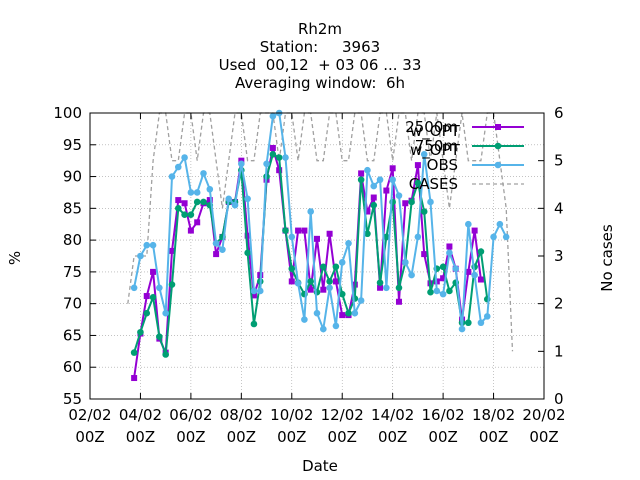  Describe the element at coordinates (559, 256) in the screenshot. I see `y2-tick-label: 3` at that location.